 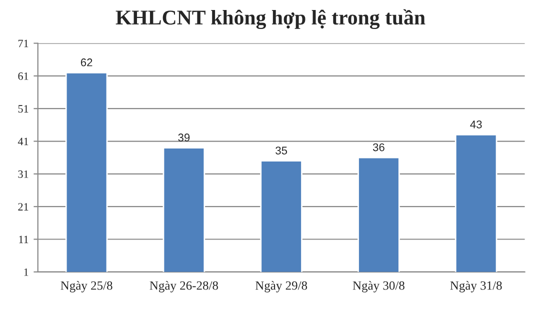 What do you see at coordinates (271, 19) in the screenshot?
I see `chart-title: KHLCNT không hợp lệ trong tuần` at bounding box center [271, 19].